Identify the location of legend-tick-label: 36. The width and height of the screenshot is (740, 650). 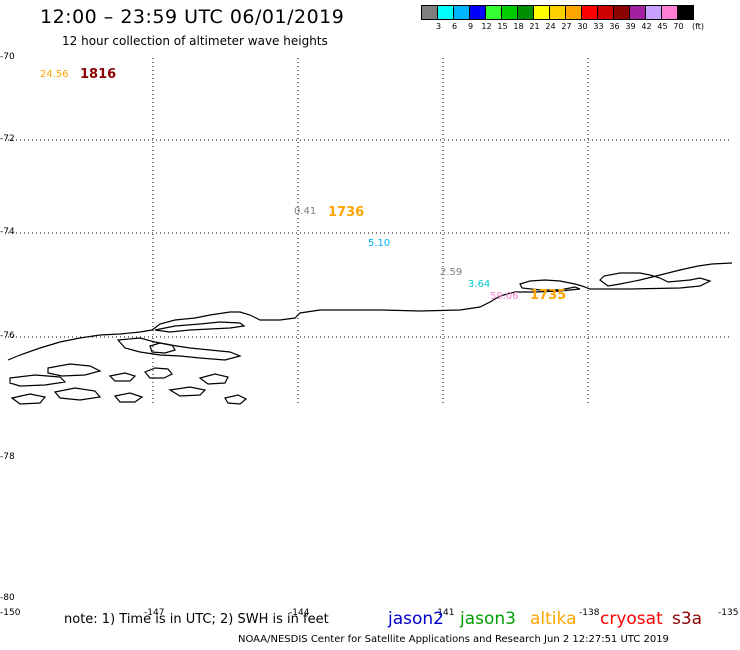
(614, 26).